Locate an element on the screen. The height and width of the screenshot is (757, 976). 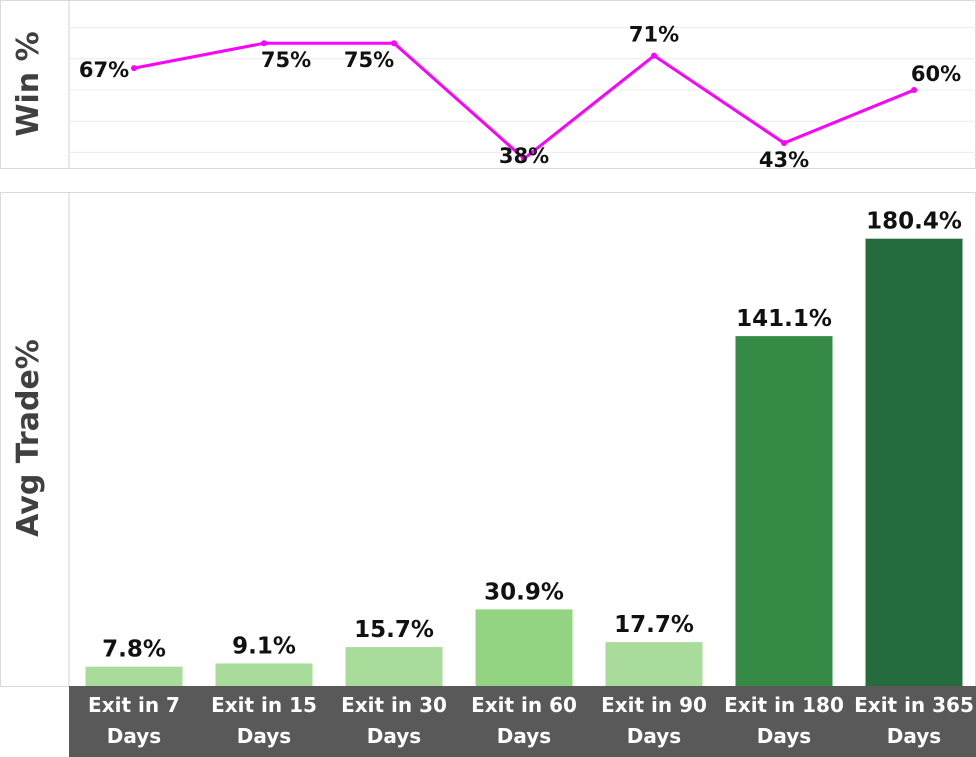
x-axis-tick-label: Exit in 90 is located at coordinates (654, 705).